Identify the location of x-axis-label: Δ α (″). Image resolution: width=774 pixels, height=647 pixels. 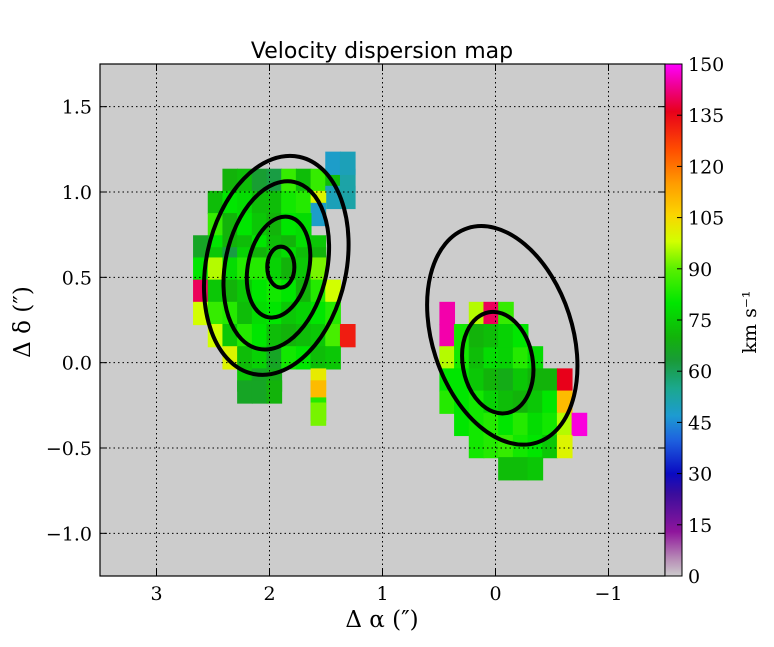
(381, 620).